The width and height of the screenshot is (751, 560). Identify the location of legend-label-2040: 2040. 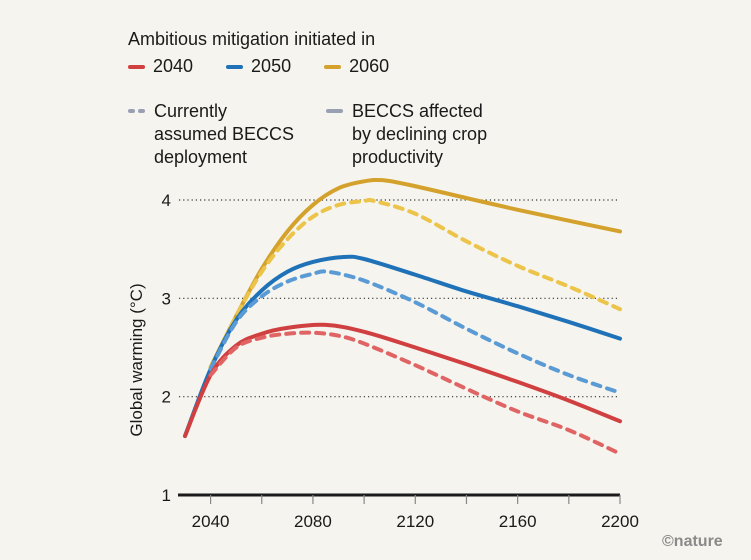
(173, 66).